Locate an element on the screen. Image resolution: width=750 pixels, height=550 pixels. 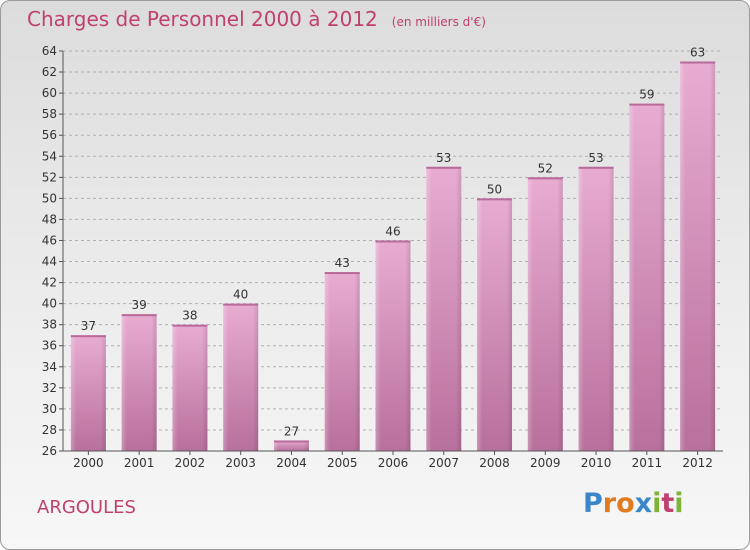
y-tick-label: 42 is located at coordinates (49, 283).